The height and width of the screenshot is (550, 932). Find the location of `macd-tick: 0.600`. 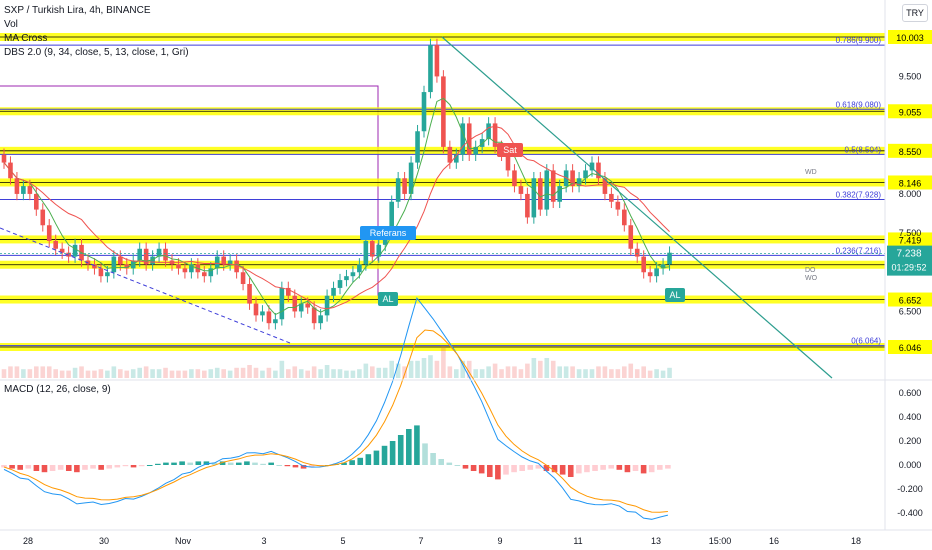

macd-tick: 0.600 is located at coordinates (910, 393).